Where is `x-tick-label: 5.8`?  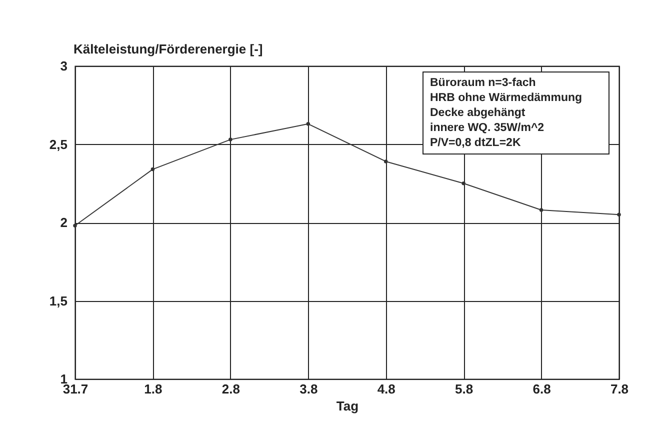
x-tick-label: 5.8 is located at coordinates (464, 389).